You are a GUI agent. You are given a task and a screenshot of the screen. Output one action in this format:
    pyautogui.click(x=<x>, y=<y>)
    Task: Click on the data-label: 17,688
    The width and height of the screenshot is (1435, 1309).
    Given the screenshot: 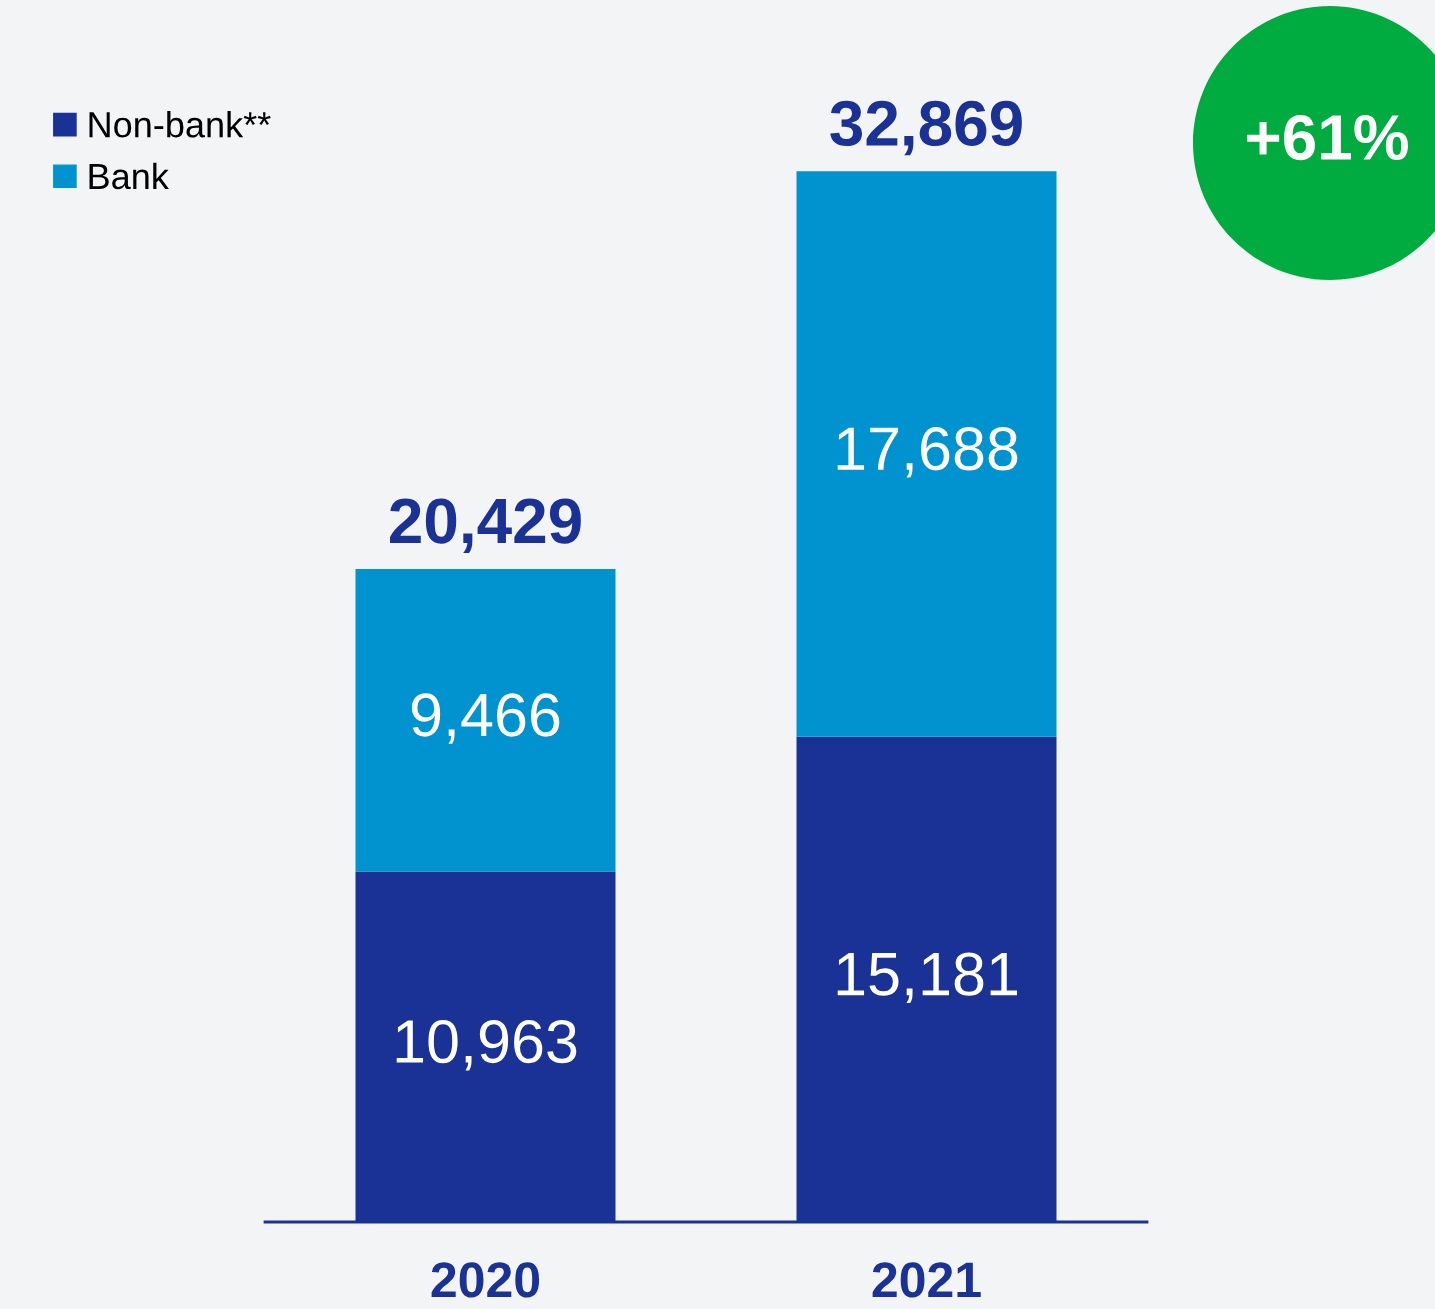 What is the action you would take?
    pyautogui.click(x=927, y=452)
    